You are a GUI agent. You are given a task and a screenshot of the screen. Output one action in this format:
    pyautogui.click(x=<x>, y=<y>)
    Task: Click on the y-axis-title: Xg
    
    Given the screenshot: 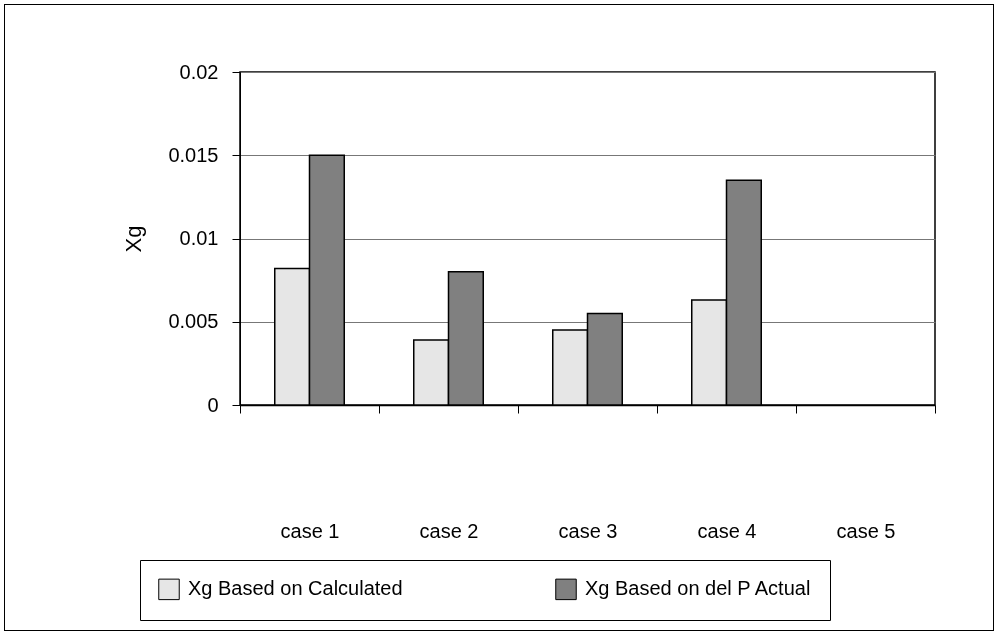 What is the action you would take?
    pyautogui.click(x=134, y=239)
    